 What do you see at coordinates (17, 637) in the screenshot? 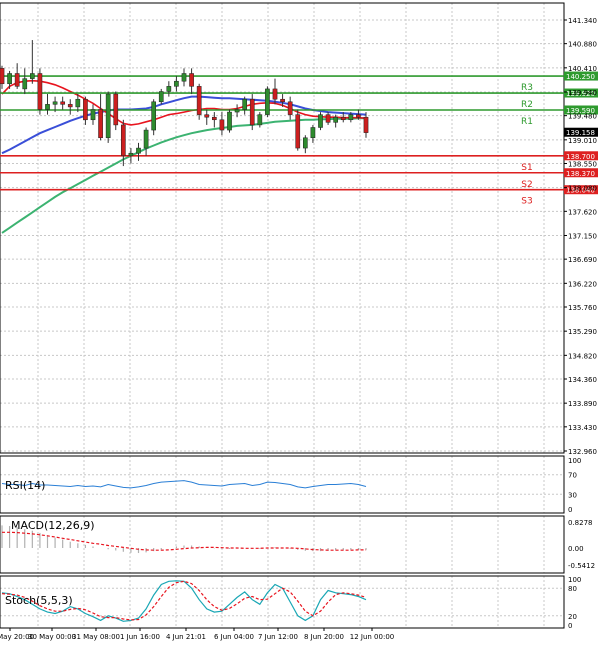
I see `time-tick-label: 29 May 20:00` at bounding box center [17, 637].